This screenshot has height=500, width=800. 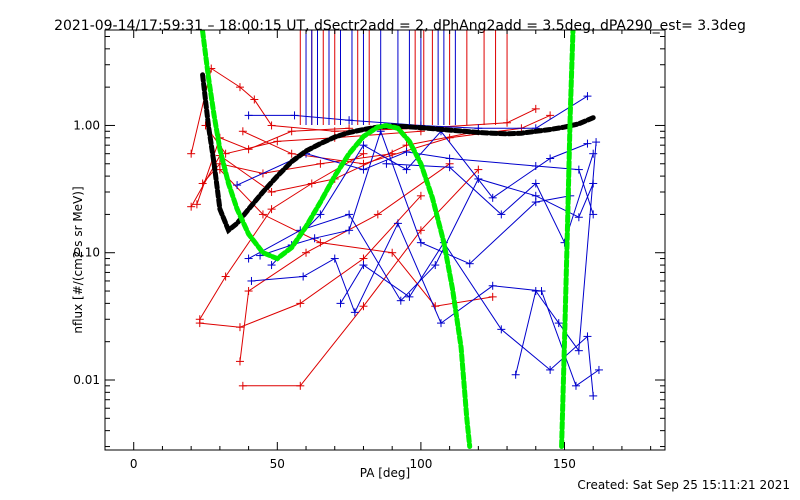 What do you see at coordinates (86, 125) in the screenshot?
I see `y-tick-label: 1.00` at bounding box center [86, 125].